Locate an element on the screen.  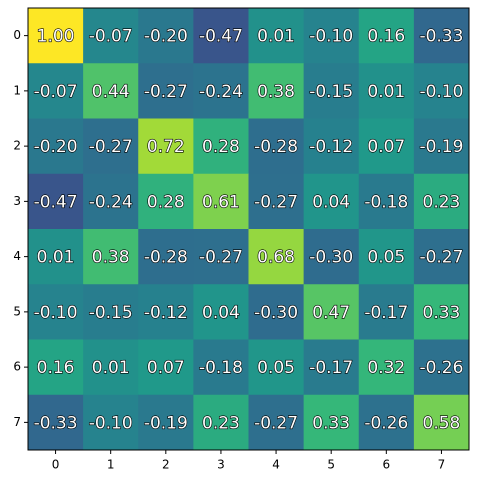
x-tick-label: 0 is located at coordinates (56, 465).